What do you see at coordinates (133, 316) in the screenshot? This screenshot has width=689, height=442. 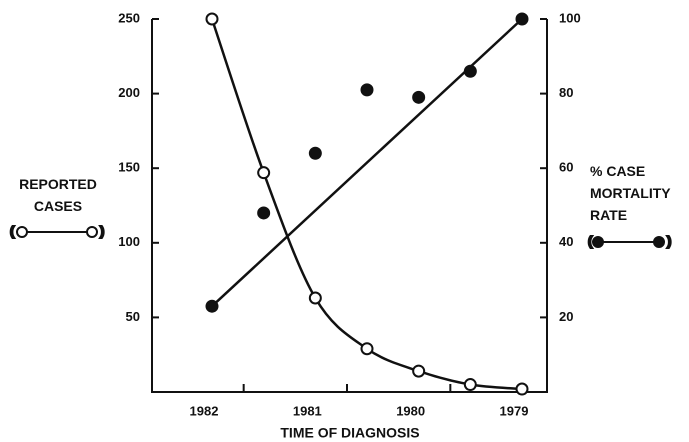 I see `y-tick-label: 50` at bounding box center [133, 316].